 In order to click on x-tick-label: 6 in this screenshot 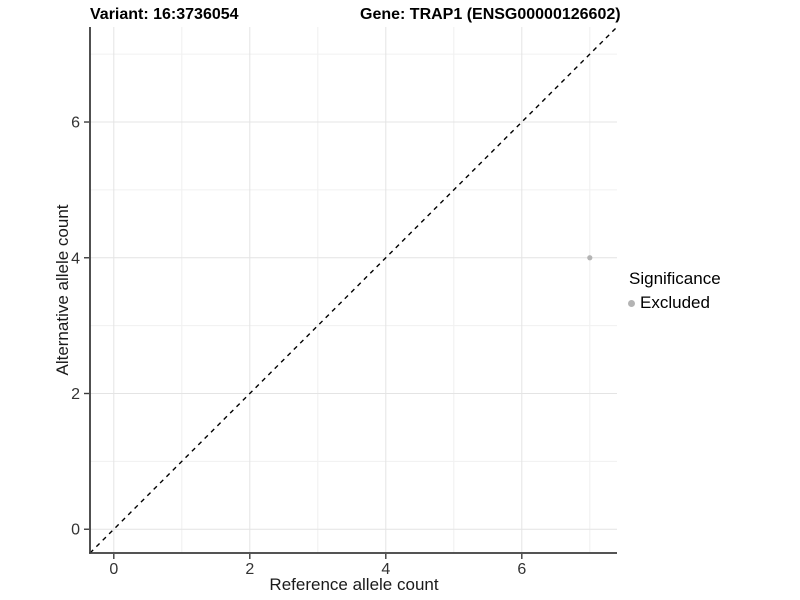, I will do `click(521, 569)`.